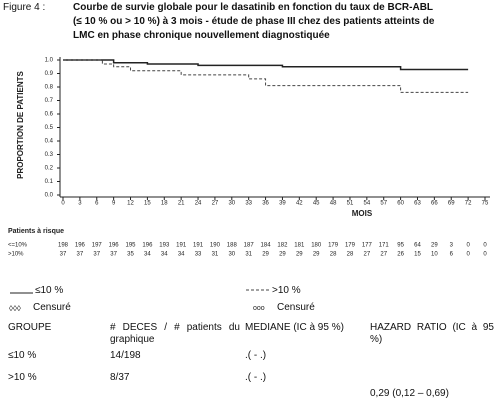  Describe the element at coordinates (400, 204) in the screenshot. I see `x-tick-label: 60` at that location.